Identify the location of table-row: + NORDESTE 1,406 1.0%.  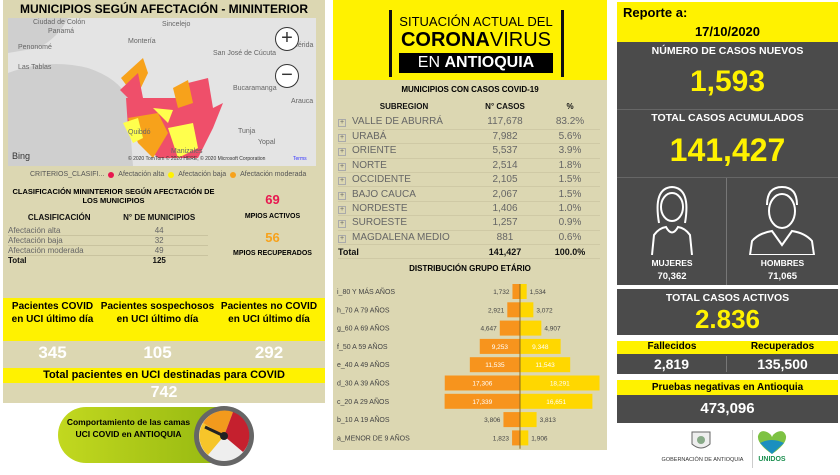
(469, 209).